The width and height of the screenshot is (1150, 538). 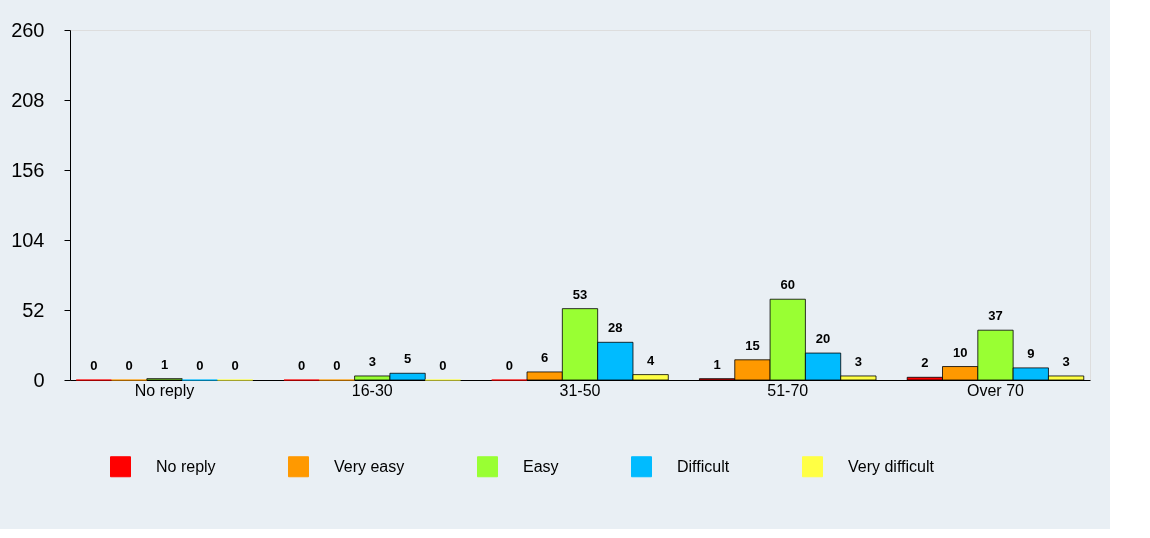 I want to click on data-label: 5, so click(x=407, y=359).